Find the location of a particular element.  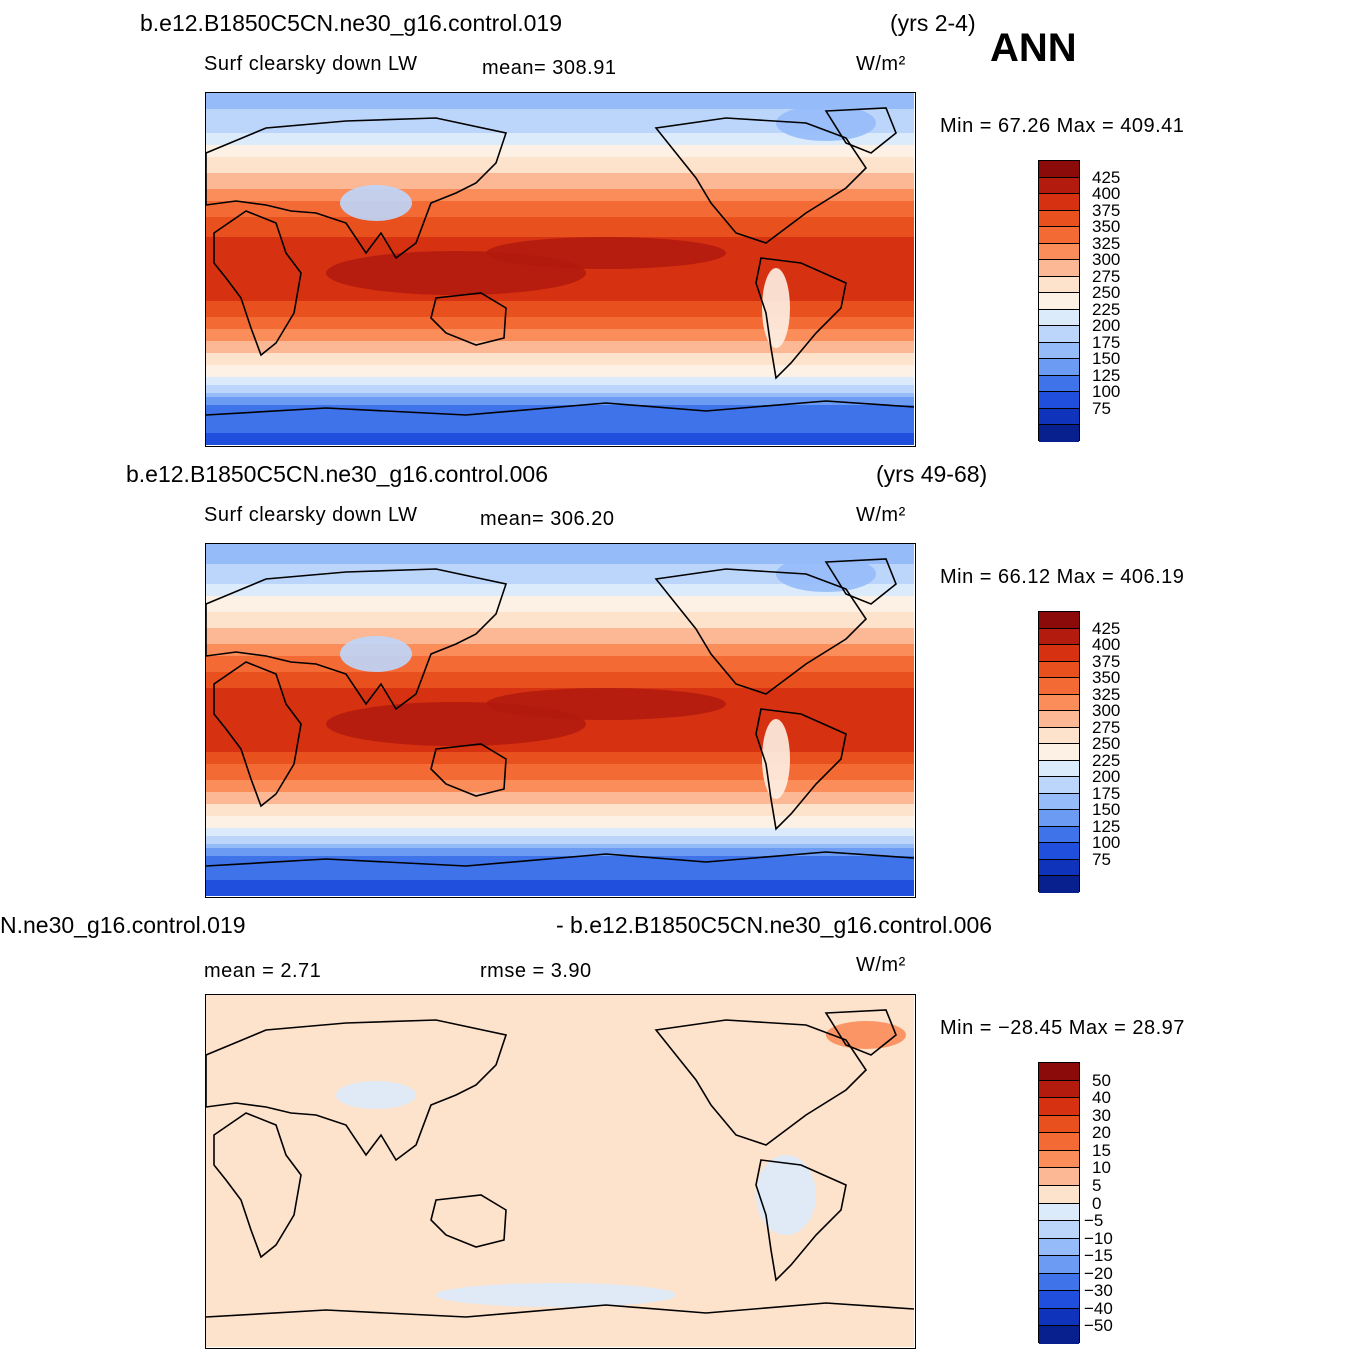

colorbar-tick-label: −30 is located at coordinates (1098, 1291).